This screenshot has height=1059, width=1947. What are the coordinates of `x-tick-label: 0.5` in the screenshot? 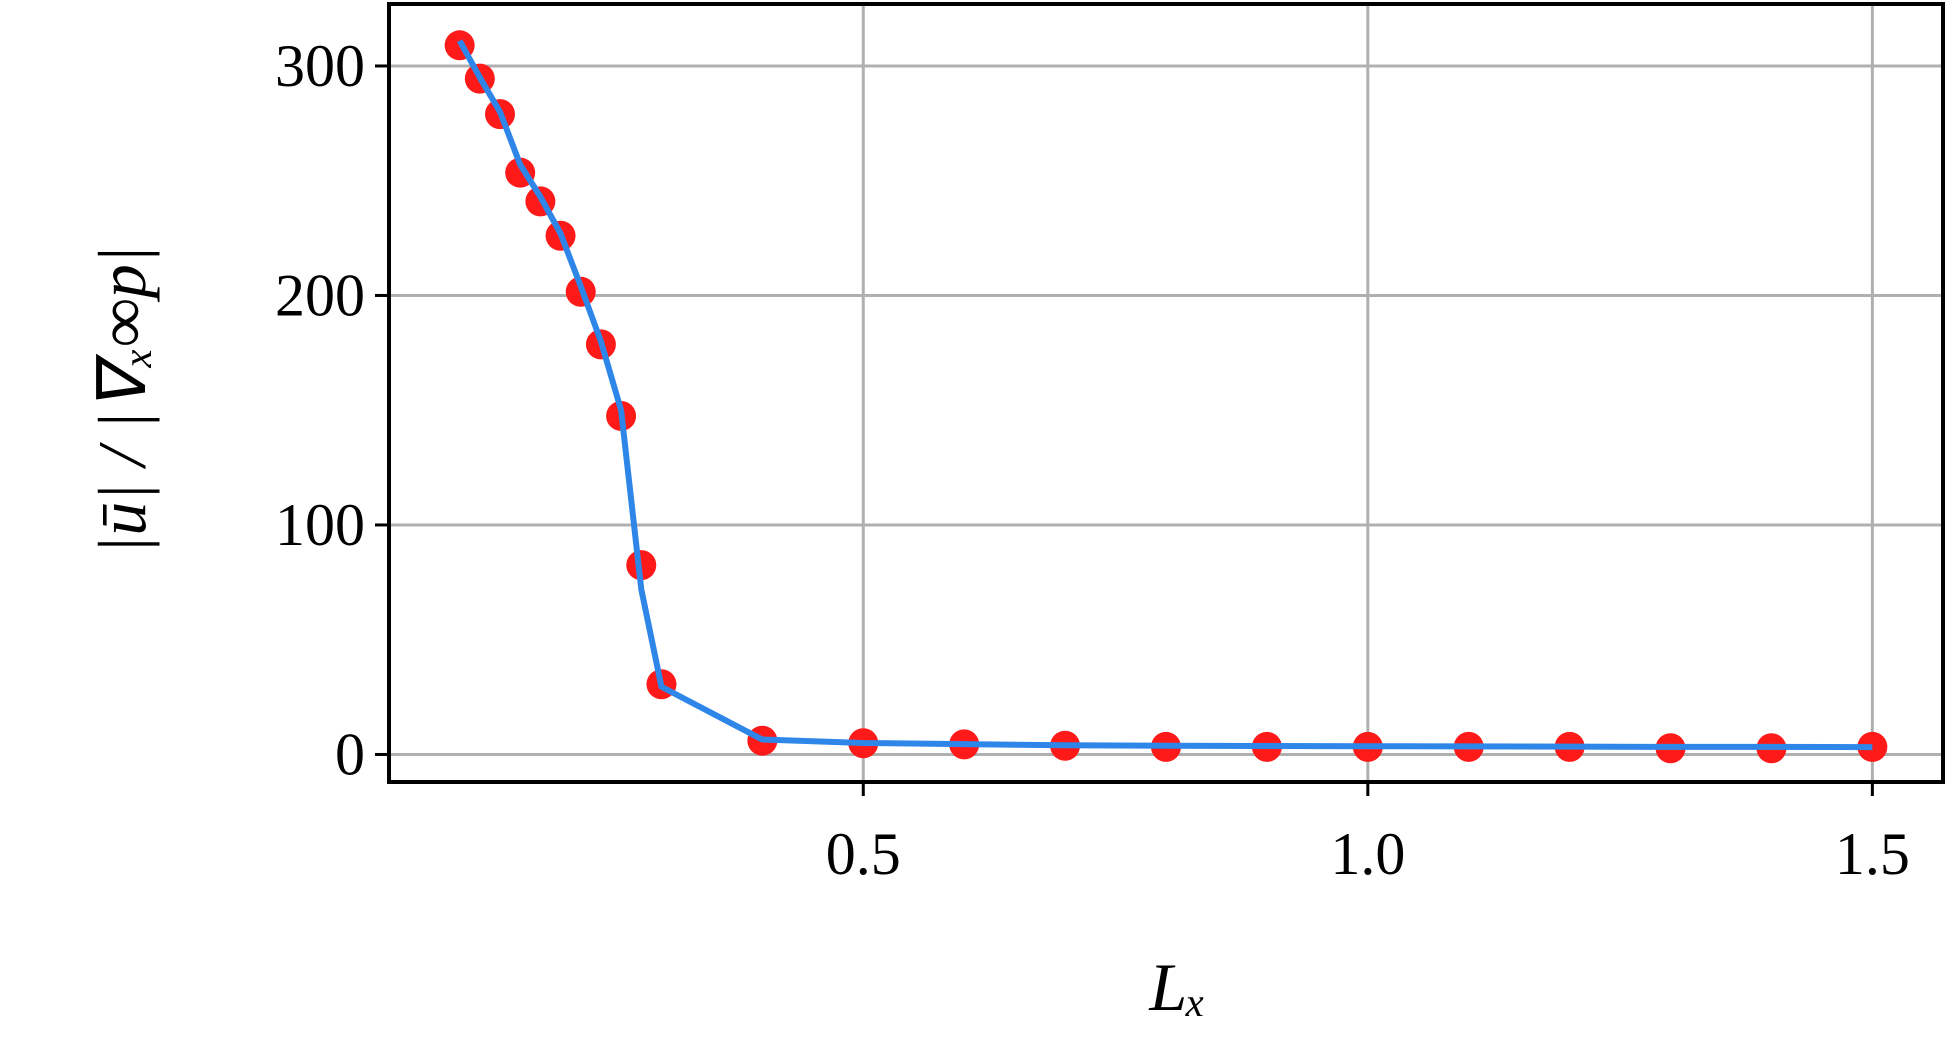 It's located at (863, 854).